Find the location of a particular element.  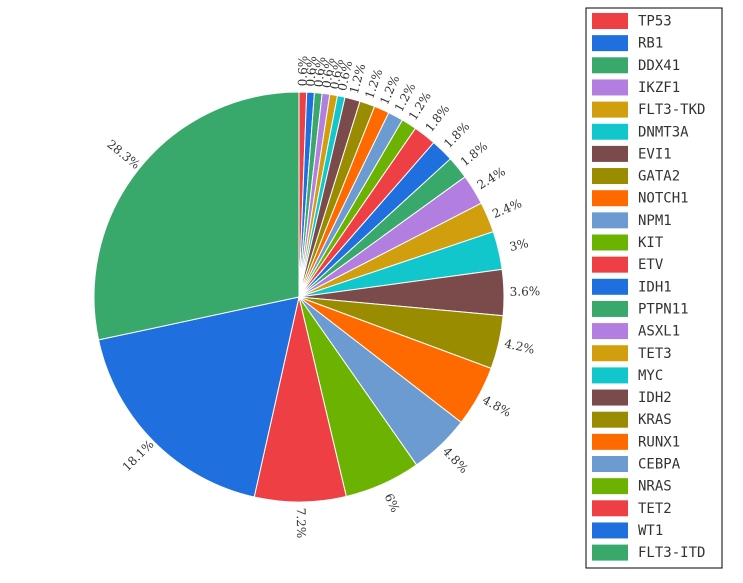

legend-label: ASXL1 is located at coordinates (659, 332).